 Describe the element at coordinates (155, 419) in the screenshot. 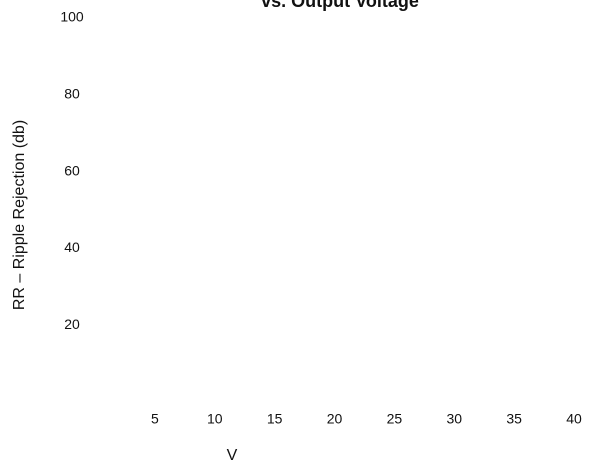

I see `x-tick-label: 5` at that location.